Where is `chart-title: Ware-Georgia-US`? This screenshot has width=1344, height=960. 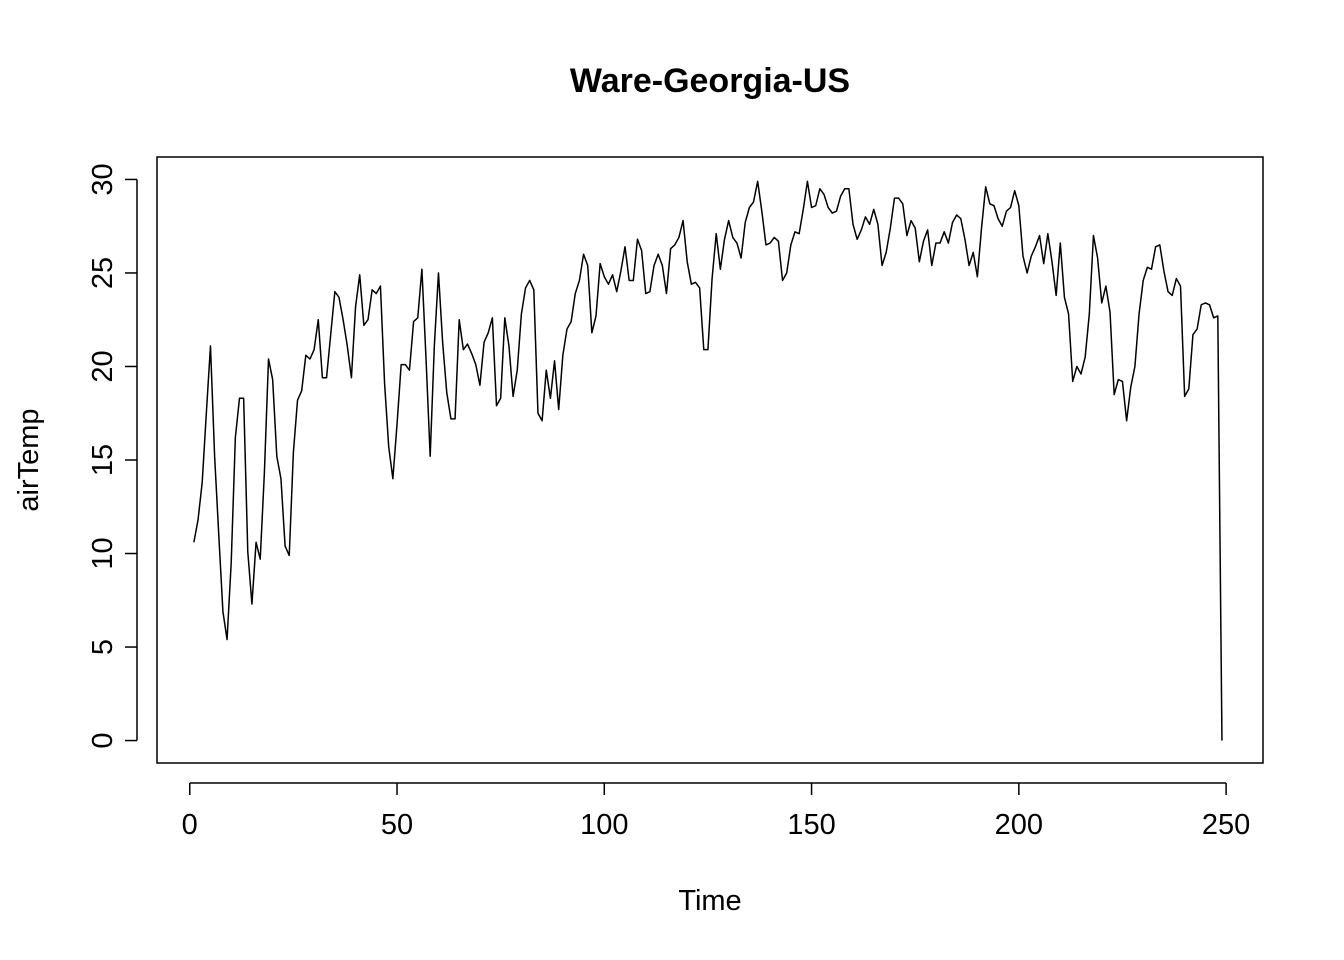
chart-title: Ware-Georgia-US is located at coordinates (710, 81).